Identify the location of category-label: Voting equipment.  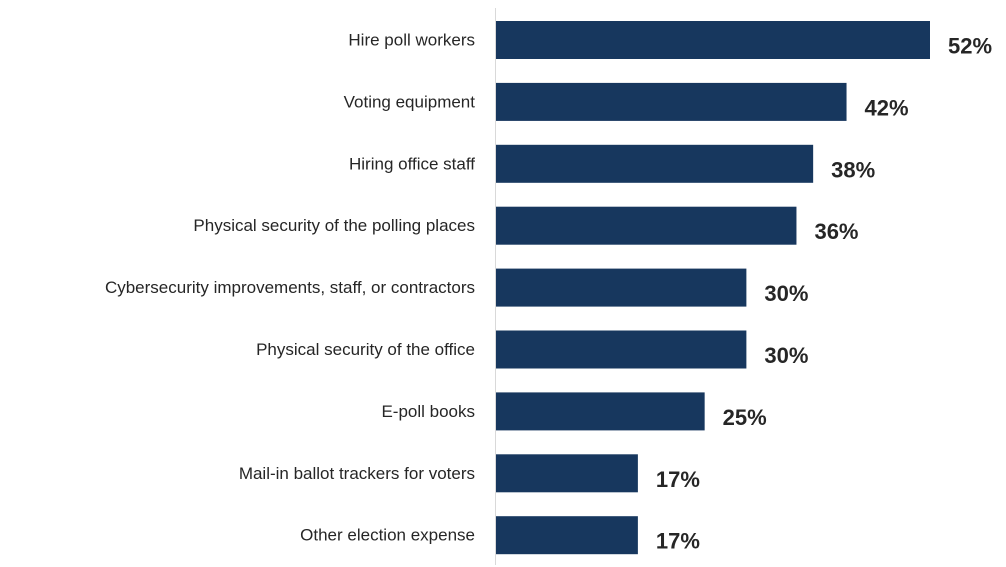
(410, 101).